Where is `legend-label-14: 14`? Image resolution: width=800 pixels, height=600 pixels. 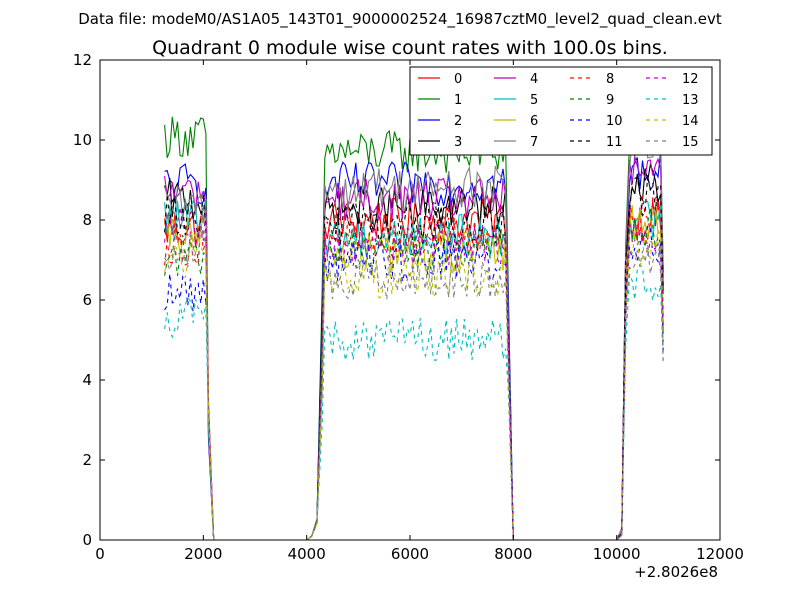 legend-label-14: 14 is located at coordinates (690, 121).